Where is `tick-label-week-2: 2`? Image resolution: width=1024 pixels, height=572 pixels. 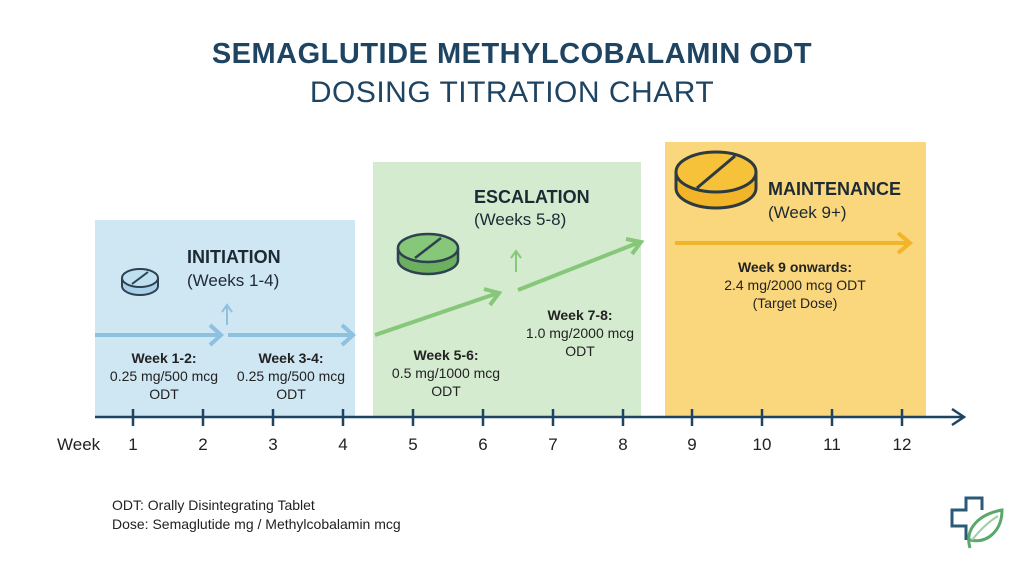 tick-label-week-2: 2 is located at coordinates (203, 444).